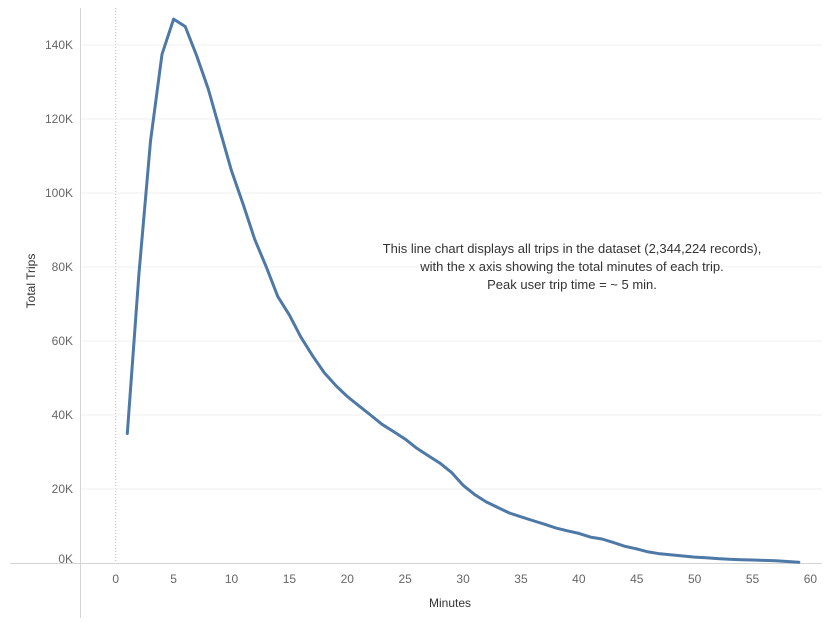 This screenshot has width=830, height=623. I want to click on x-axis-ticks: 0 5 10 15 20 25 30 35 40 45 50 55 60, so click(464, 579).